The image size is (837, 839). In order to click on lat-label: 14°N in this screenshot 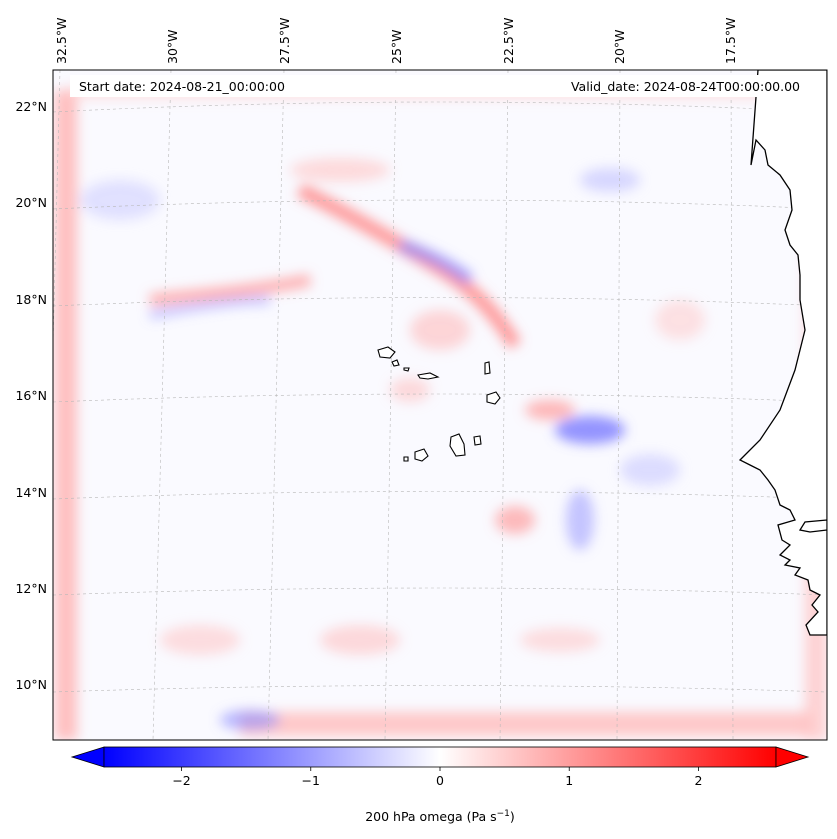, I will do `click(31, 492)`.